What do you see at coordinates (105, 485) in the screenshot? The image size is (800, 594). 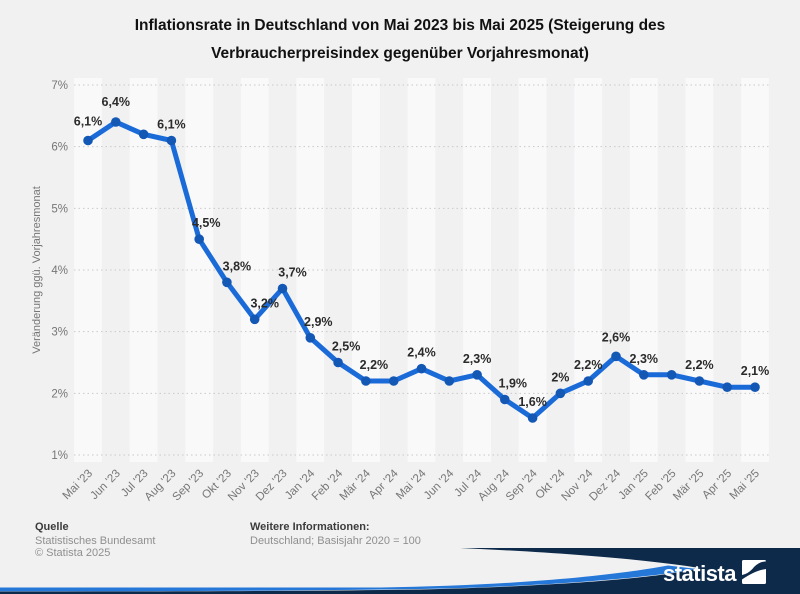 I see `x-tick-label: Jun '23` at bounding box center [105, 485].